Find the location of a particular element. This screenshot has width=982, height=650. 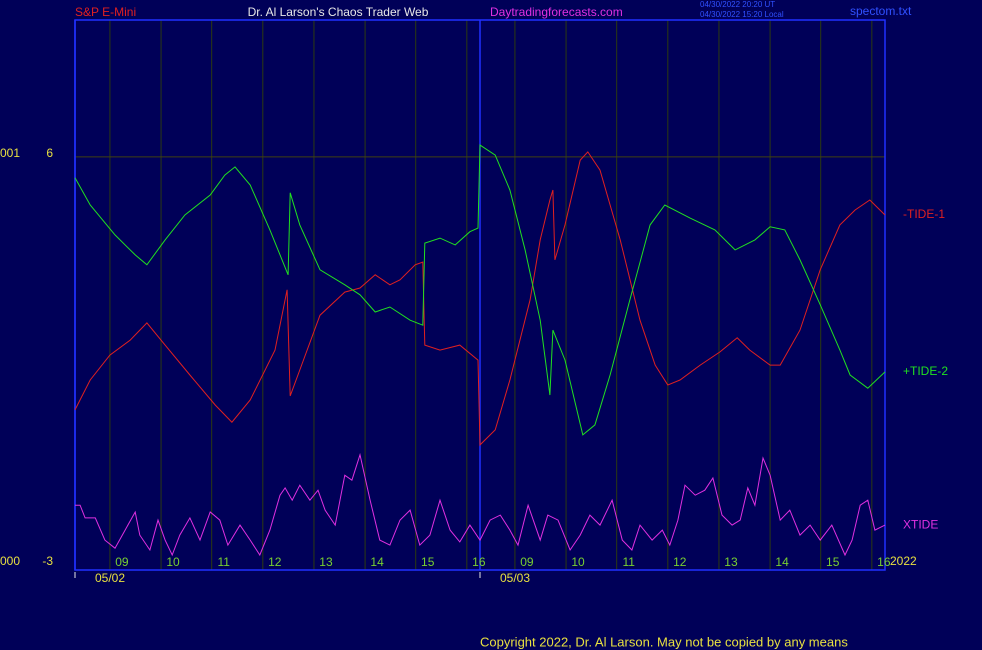

y-tick-label: 6 is located at coordinates (49, 153).